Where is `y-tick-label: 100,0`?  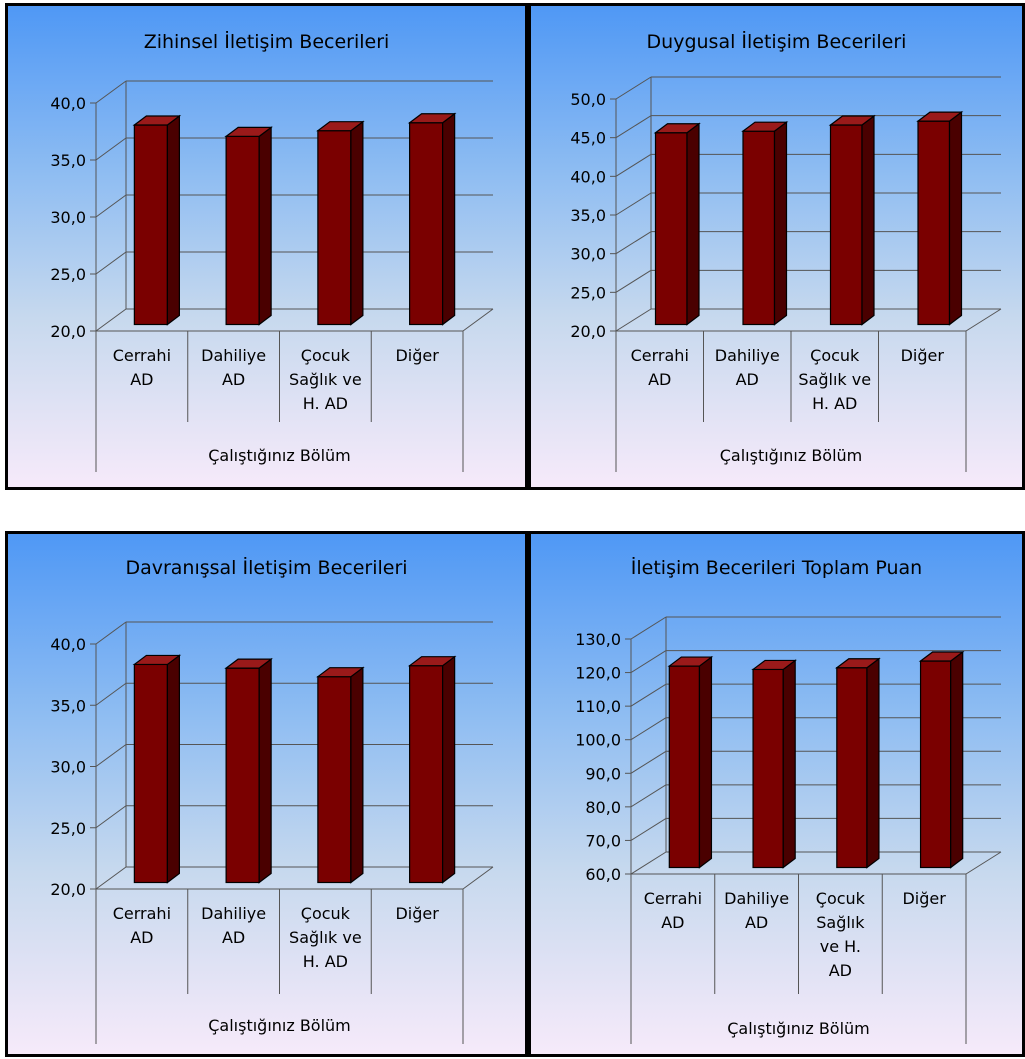 y-tick-label: 100,0 is located at coordinates (598, 740).